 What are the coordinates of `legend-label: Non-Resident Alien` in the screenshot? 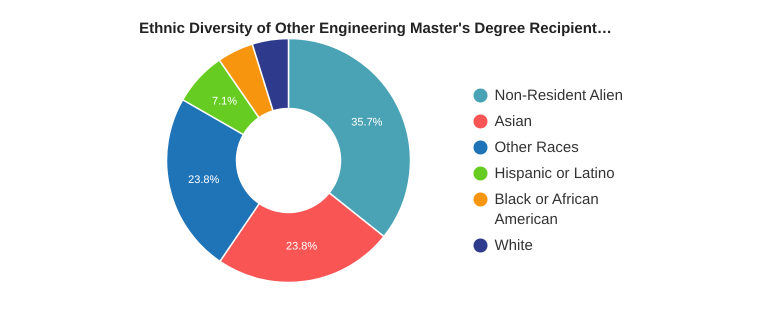 It's located at (558, 95).